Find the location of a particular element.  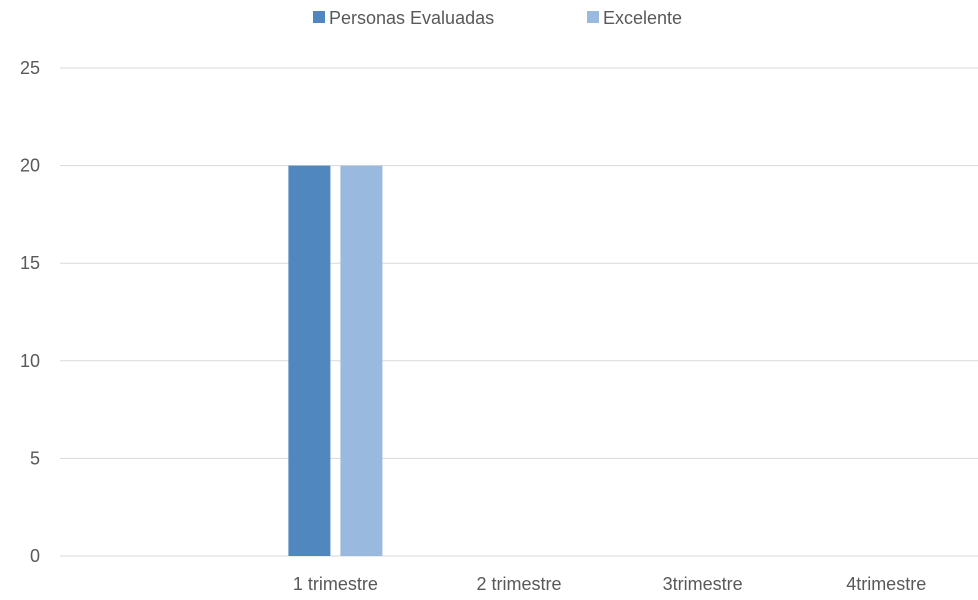

legend-label: Personas Evaluadas is located at coordinates (411, 18).